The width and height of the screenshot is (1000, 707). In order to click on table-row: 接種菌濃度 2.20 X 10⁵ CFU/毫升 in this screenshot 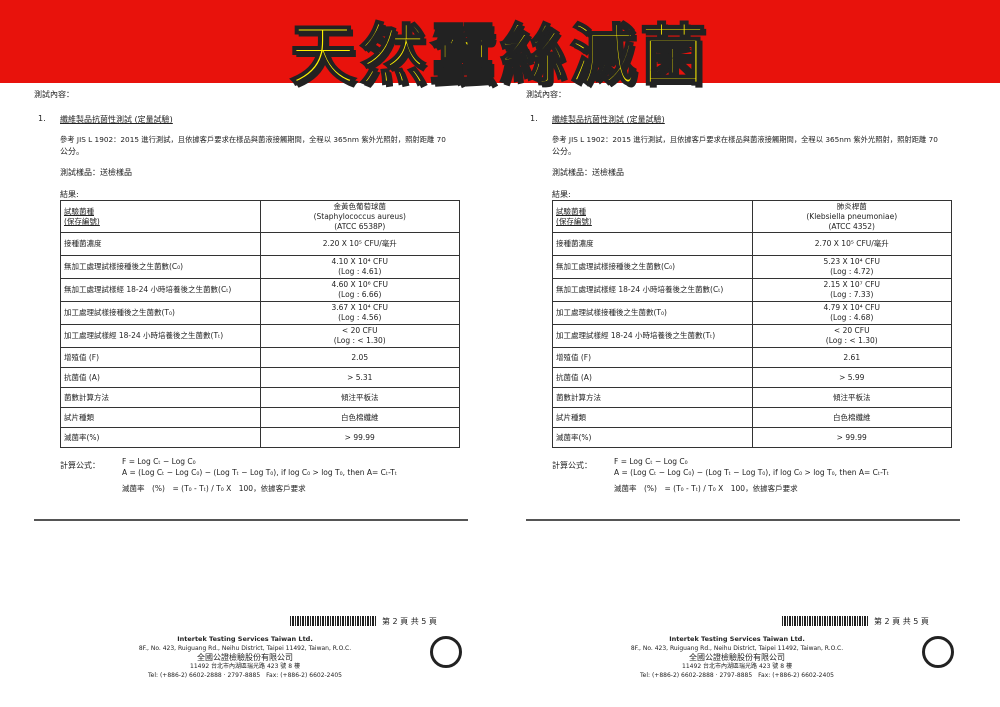, I will do `click(260, 244)`.